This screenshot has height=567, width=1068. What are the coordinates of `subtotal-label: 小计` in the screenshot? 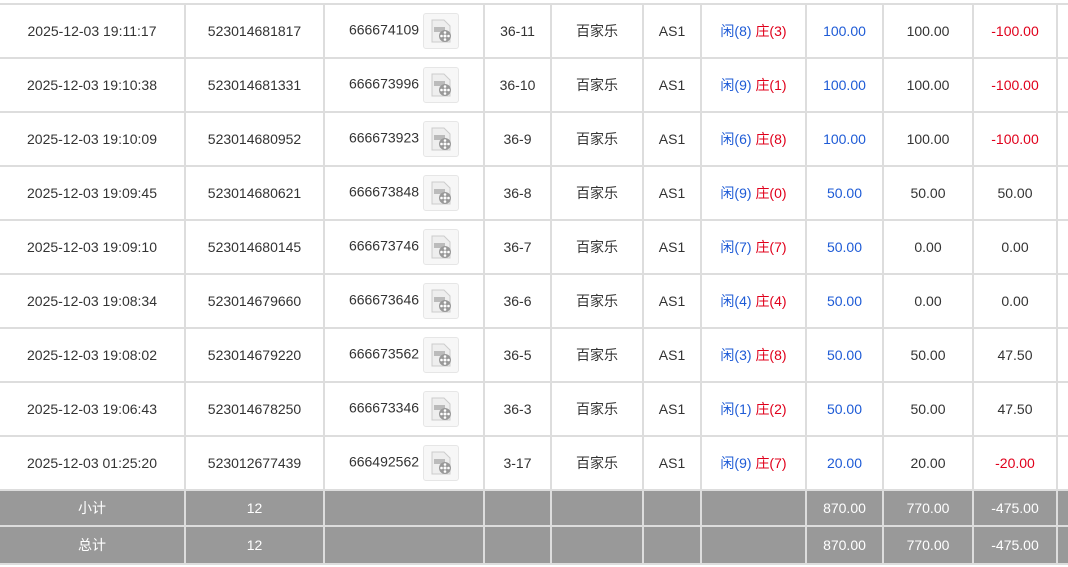 It's located at (93, 508).